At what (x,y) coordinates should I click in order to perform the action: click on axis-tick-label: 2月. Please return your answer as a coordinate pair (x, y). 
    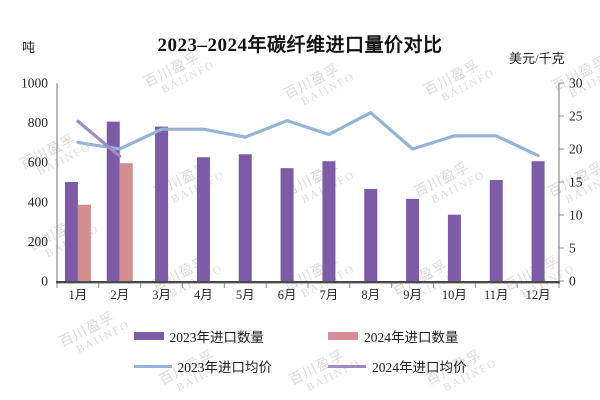
    Looking at the image, I should click on (119, 295).